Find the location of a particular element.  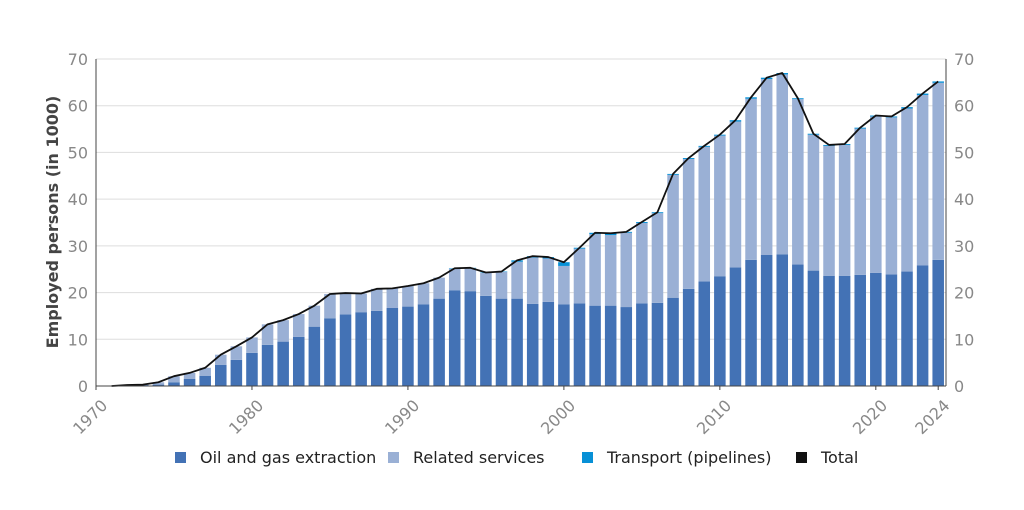

bar-related-services-1981 is located at coordinates (267, 334).